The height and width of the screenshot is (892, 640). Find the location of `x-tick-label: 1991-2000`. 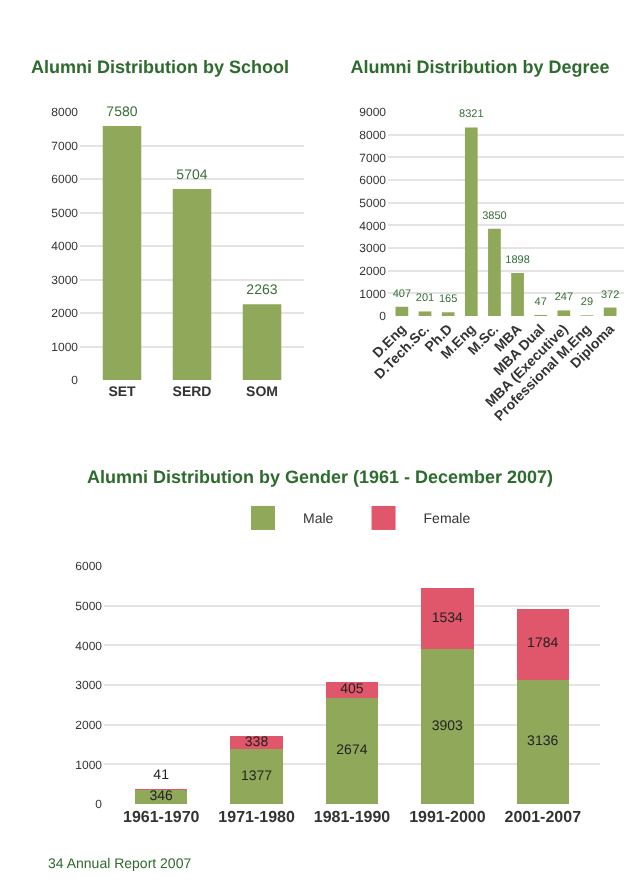

x-tick-label: 1991-2000 is located at coordinates (448, 817).